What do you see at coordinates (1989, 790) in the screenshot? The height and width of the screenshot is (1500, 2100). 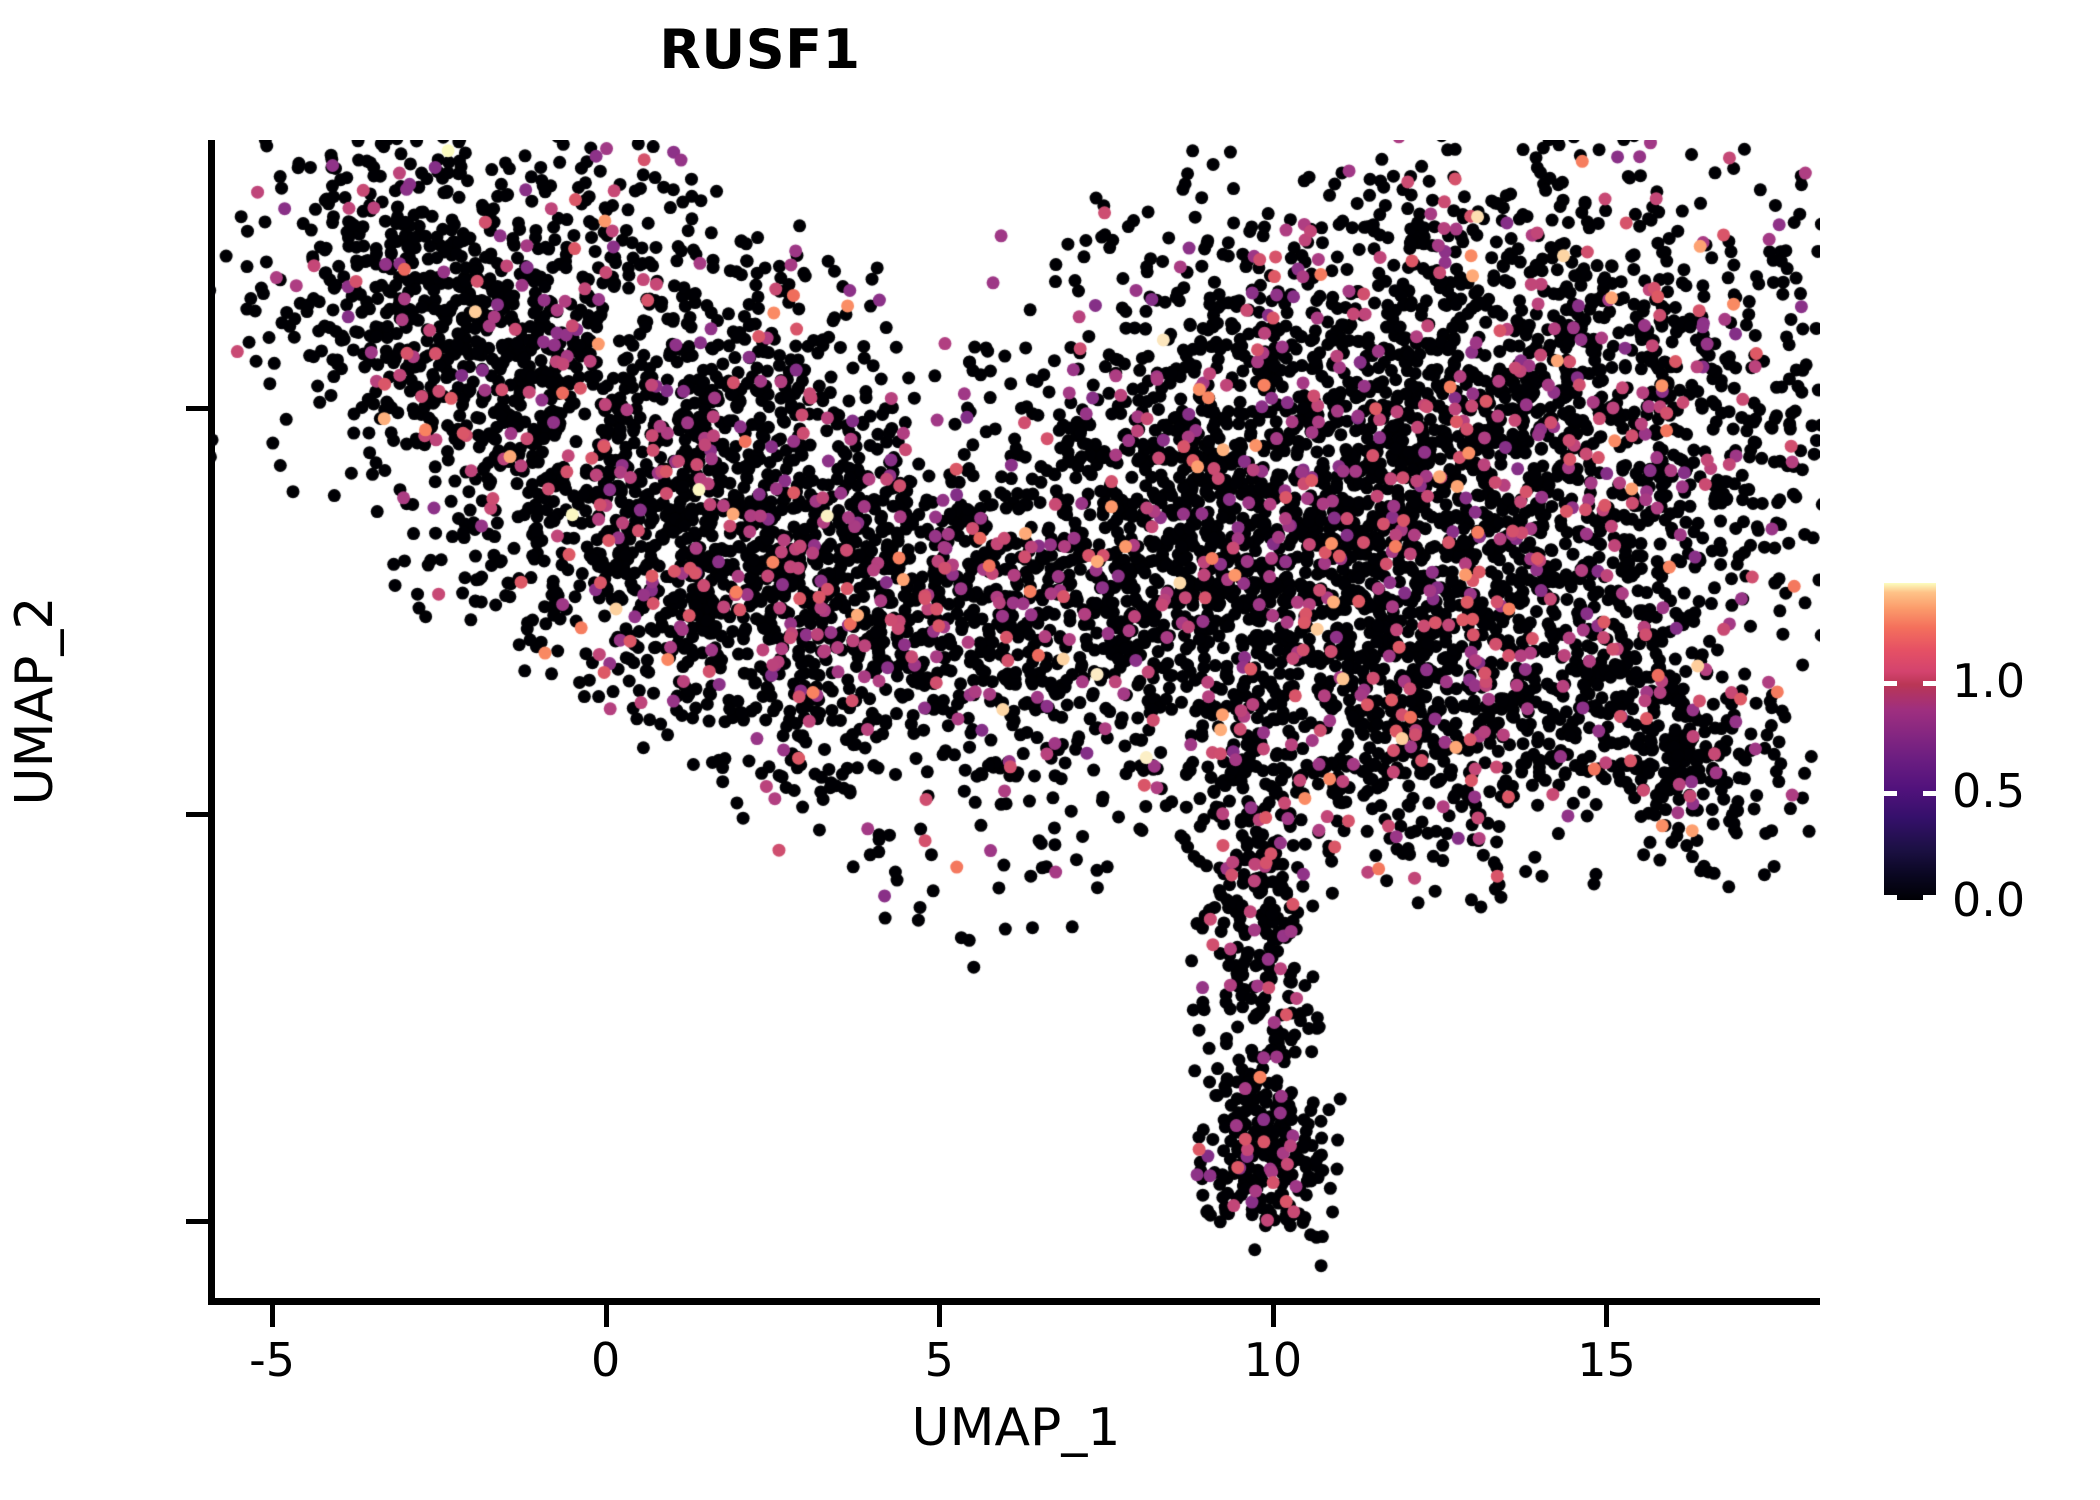 I see `colorbar-tick-label-1: 0.5` at bounding box center [1989, 790].